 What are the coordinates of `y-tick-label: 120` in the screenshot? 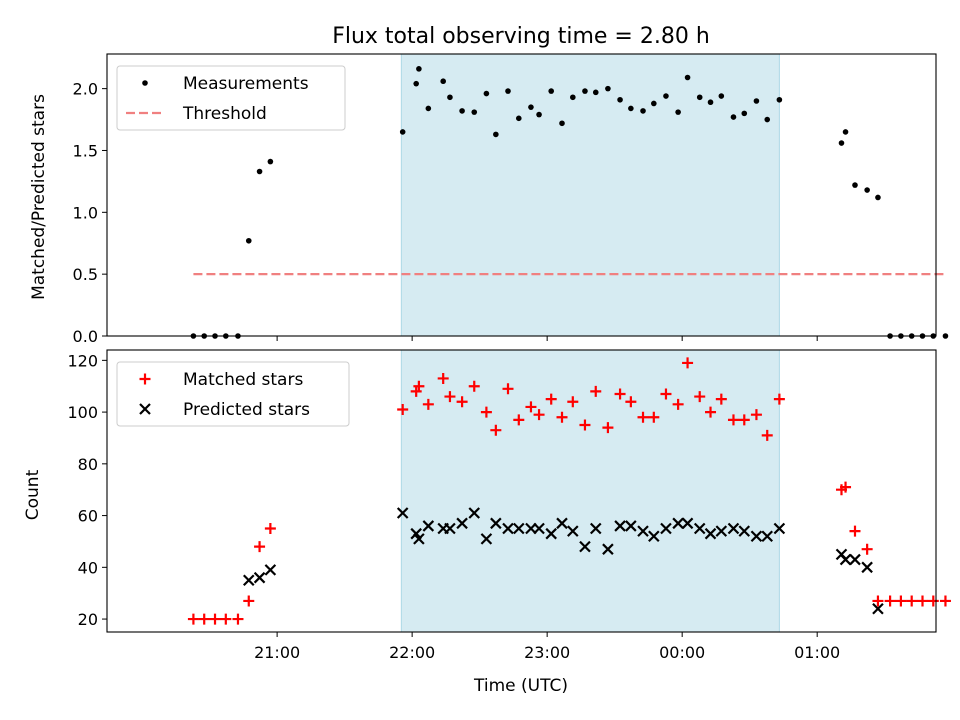 It's located at (82, 360).